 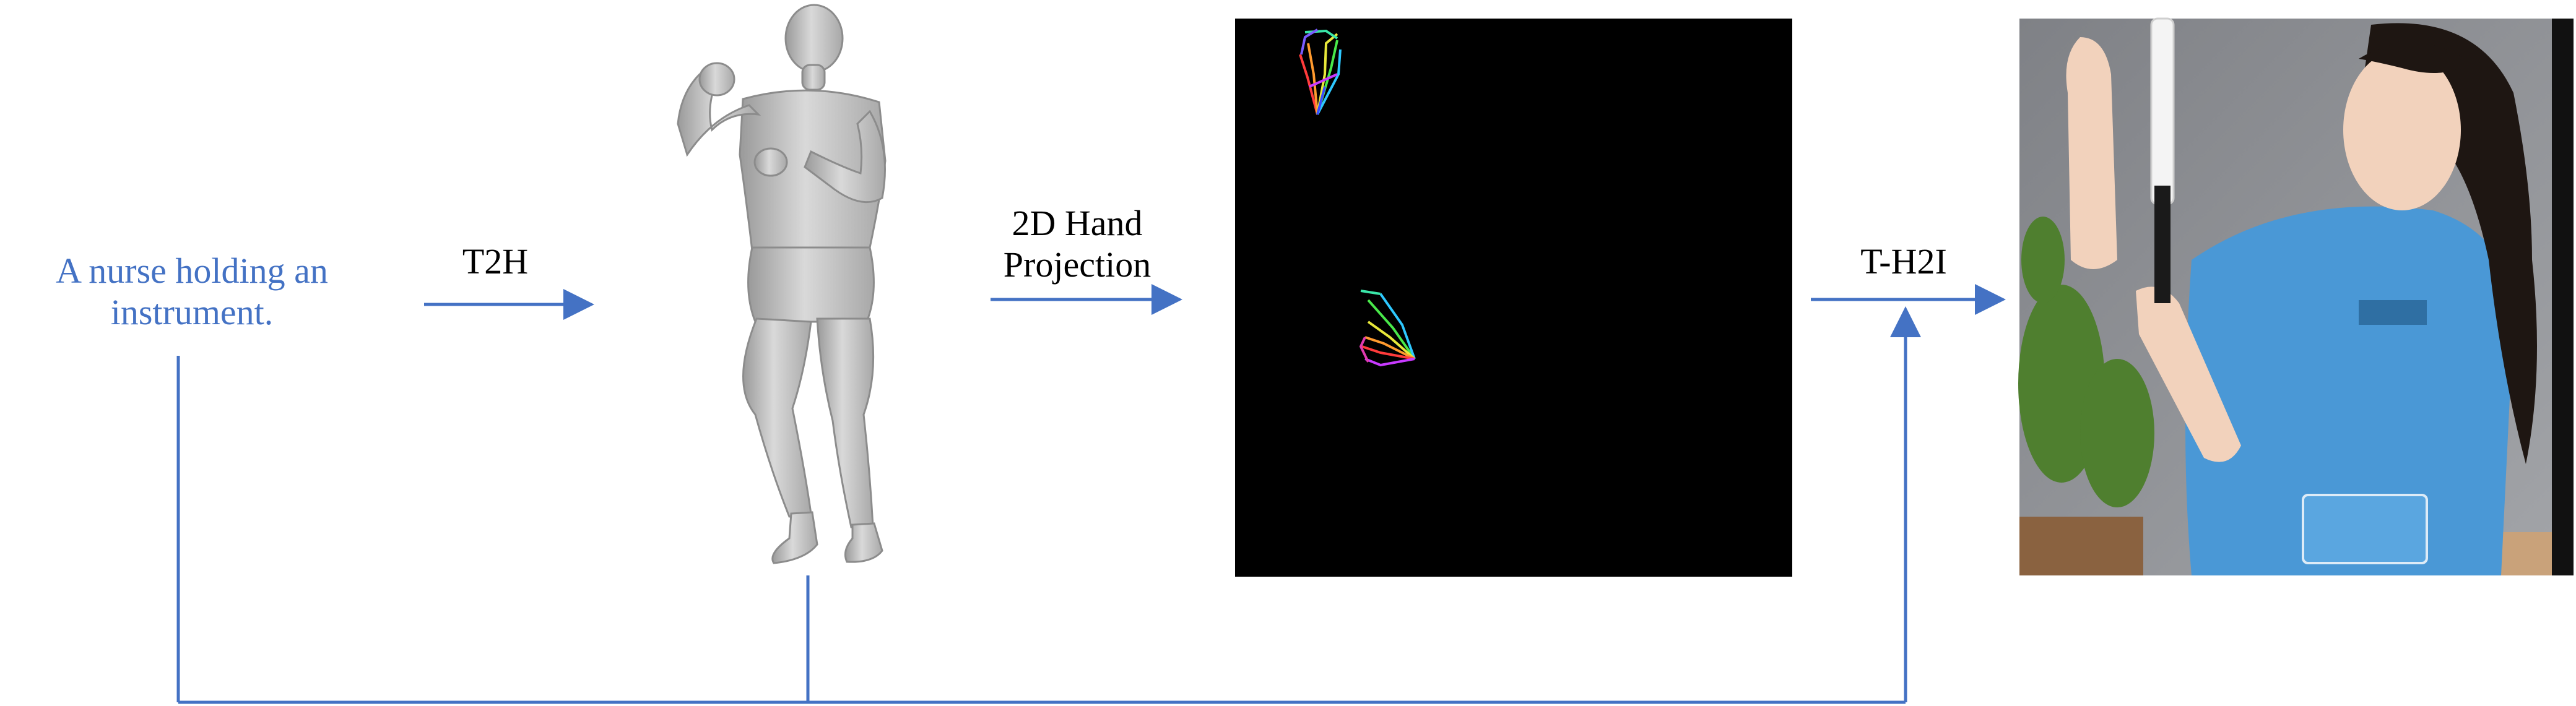 What do you see at coordinates (495, 261) in the screenshot?
I see `t2h-label: T2H` at bounding box center [495, 261].